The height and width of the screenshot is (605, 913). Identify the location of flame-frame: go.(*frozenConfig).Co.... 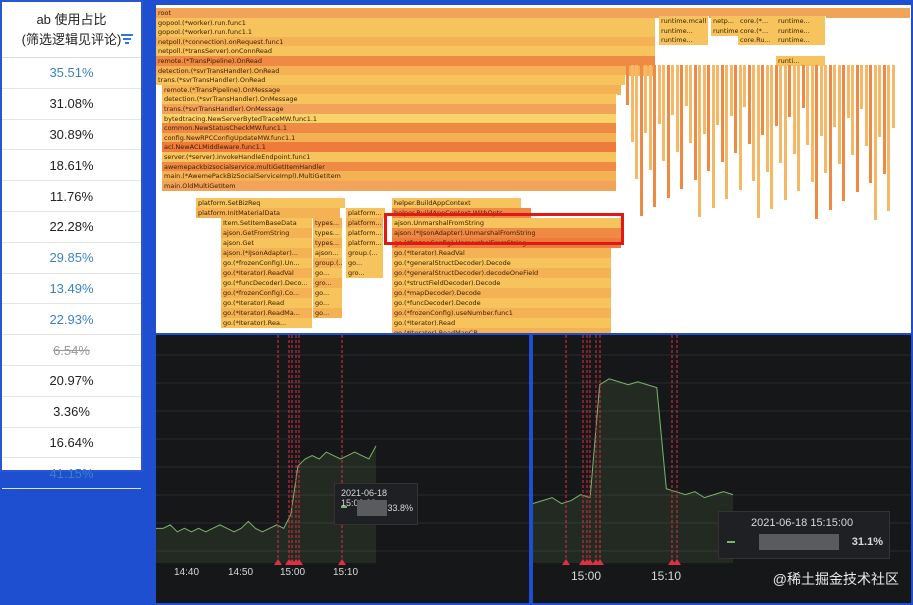
(267, 293).